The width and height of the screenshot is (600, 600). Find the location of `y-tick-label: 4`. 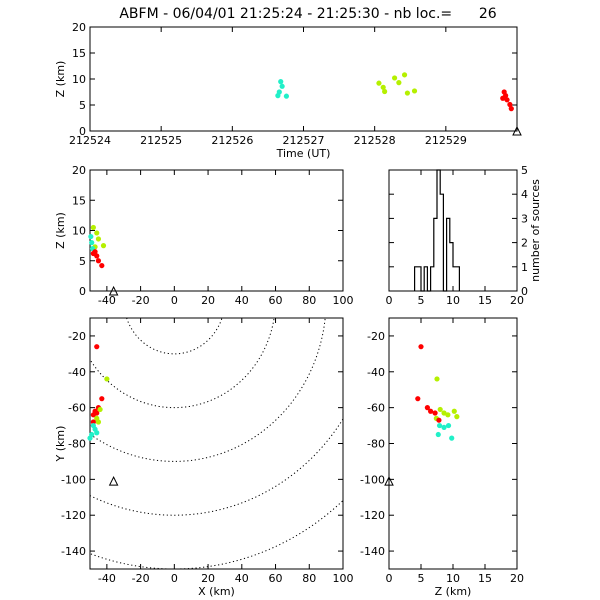

y-tick-label: 4 is located at coordinates (524, 194).